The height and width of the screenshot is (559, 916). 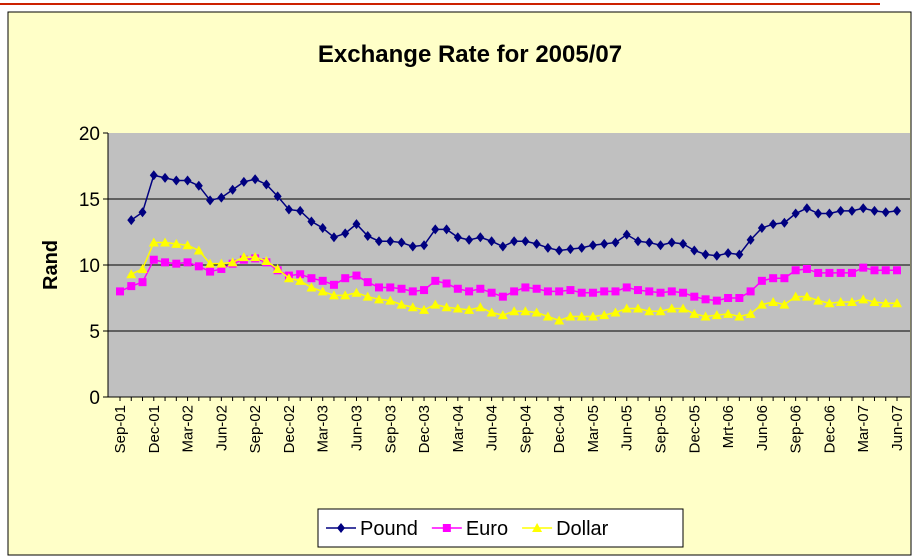 I want to click on x-tick-label: Sep-03, so click(x=390, y=429).